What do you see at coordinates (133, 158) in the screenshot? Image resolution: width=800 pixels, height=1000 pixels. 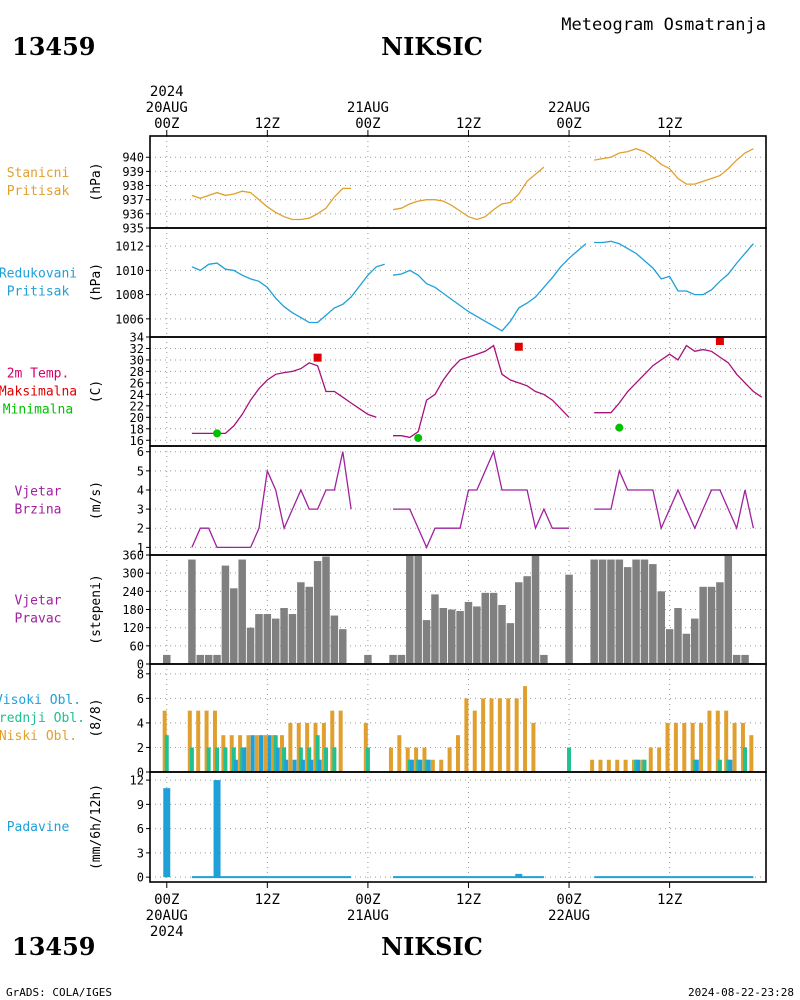 I see `y-tick-label: 940` at bounding box center [133, 158].